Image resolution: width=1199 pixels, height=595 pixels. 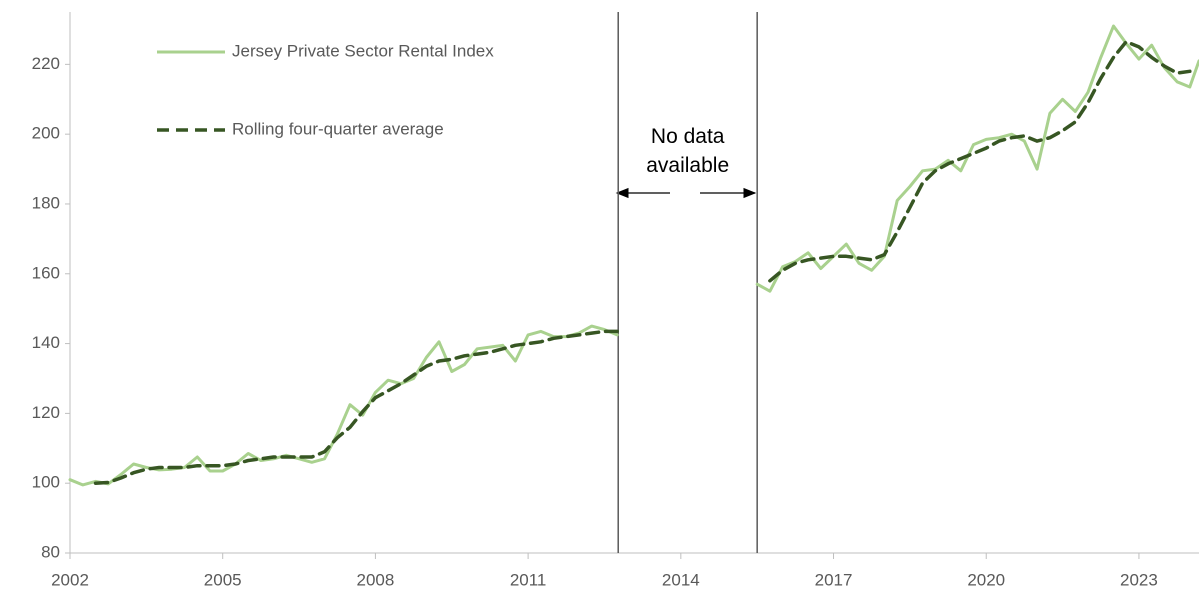 What do you see at coordinates (46, 342) in the screenshot?
I see `y-tick-label: 140` at bounding box center [46, 342].